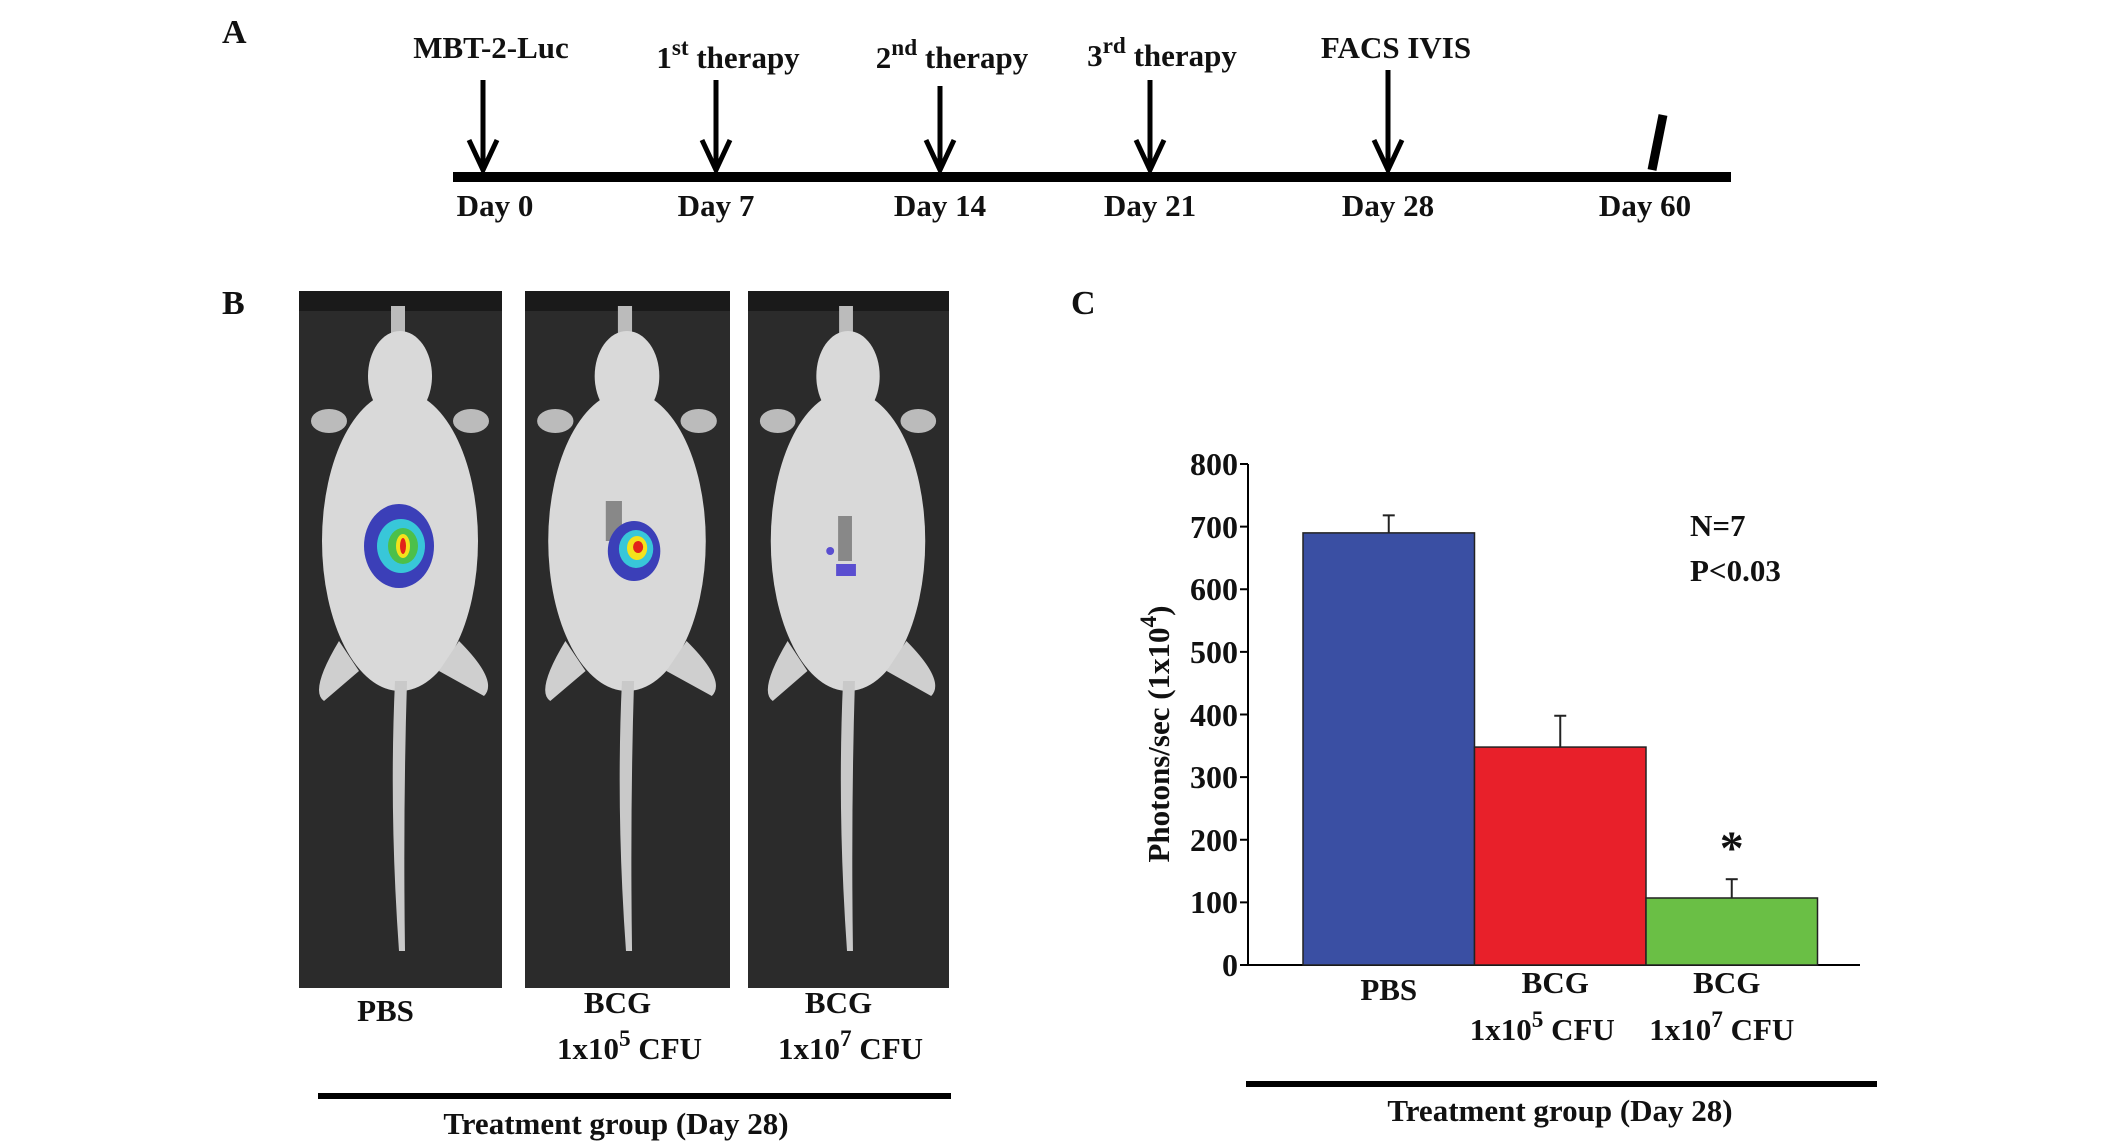 Image resolution: width=2126 pixels, height=1141 pixels. Describe the element at coordinates (1214, 839) in the screenshot. I see `y-tick-label: 200` at that location.